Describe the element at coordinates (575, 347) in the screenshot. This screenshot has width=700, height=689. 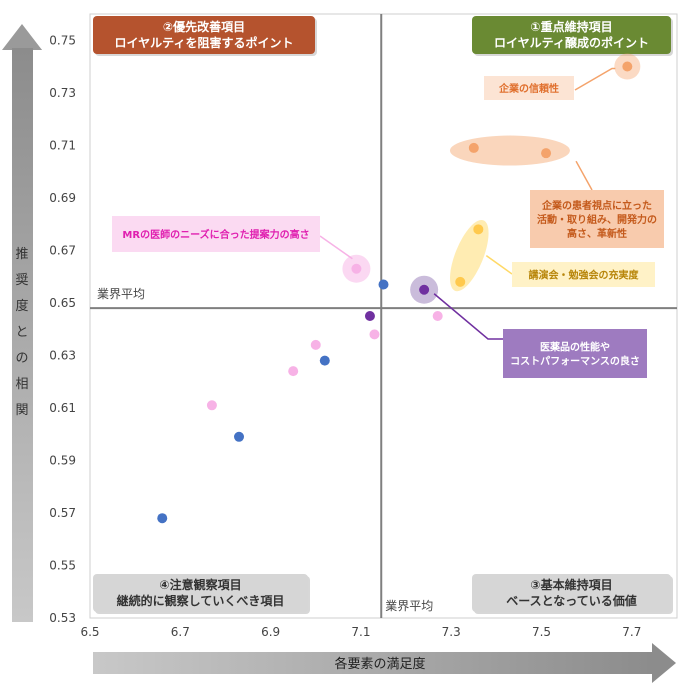
I see `annotation-text: 医薬品の性能や` at that location.